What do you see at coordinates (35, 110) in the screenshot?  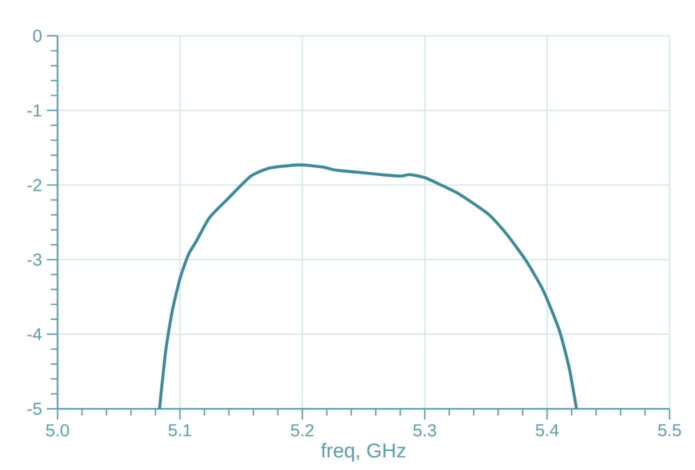 I see `y-tick-label: -1` at bounding box center [35, 110].